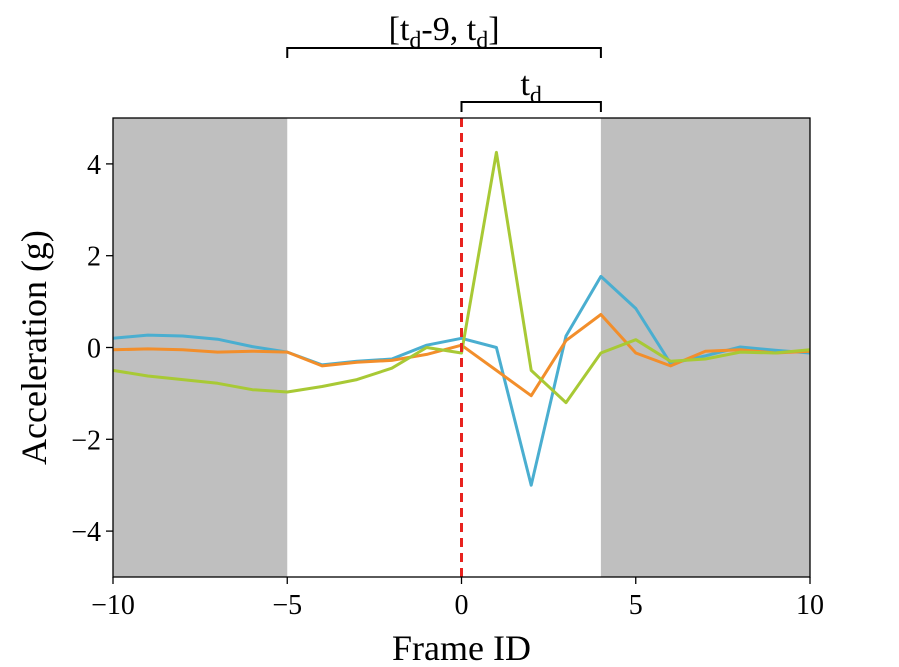 Image resolution: width=899 pixels, height=667 pixels. I want to click on y-tick-label: 0, so click(94, 349).